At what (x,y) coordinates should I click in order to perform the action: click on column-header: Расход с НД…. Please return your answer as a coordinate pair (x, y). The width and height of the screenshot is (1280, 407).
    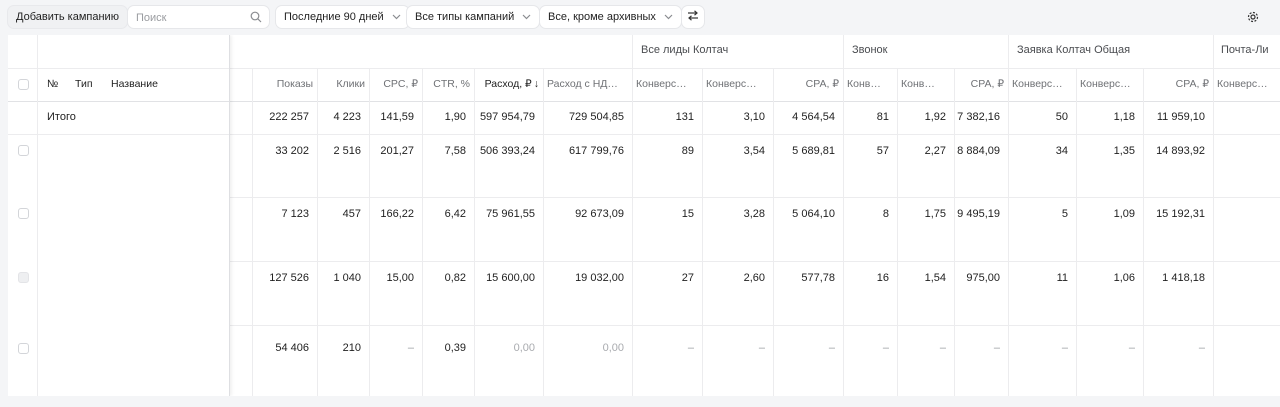
    Looking at the image, I should click on (582, 84).